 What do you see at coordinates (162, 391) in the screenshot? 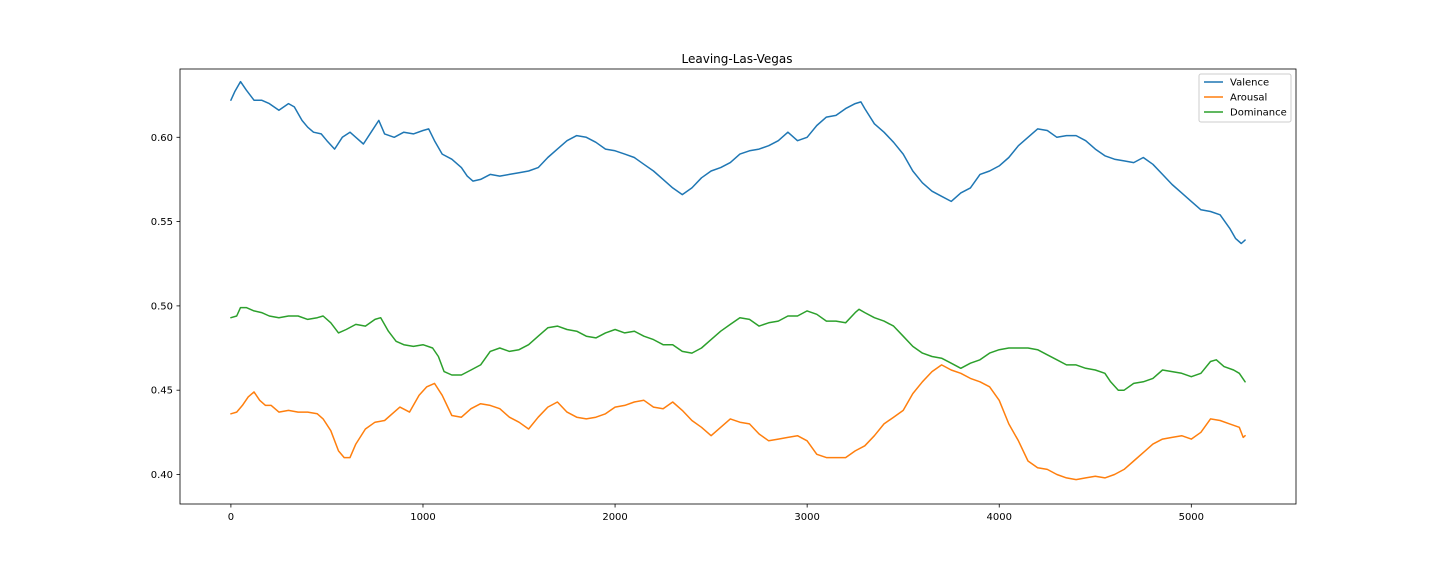
I see `y-tick-label: 0.45` at bounding box center [162, 391].